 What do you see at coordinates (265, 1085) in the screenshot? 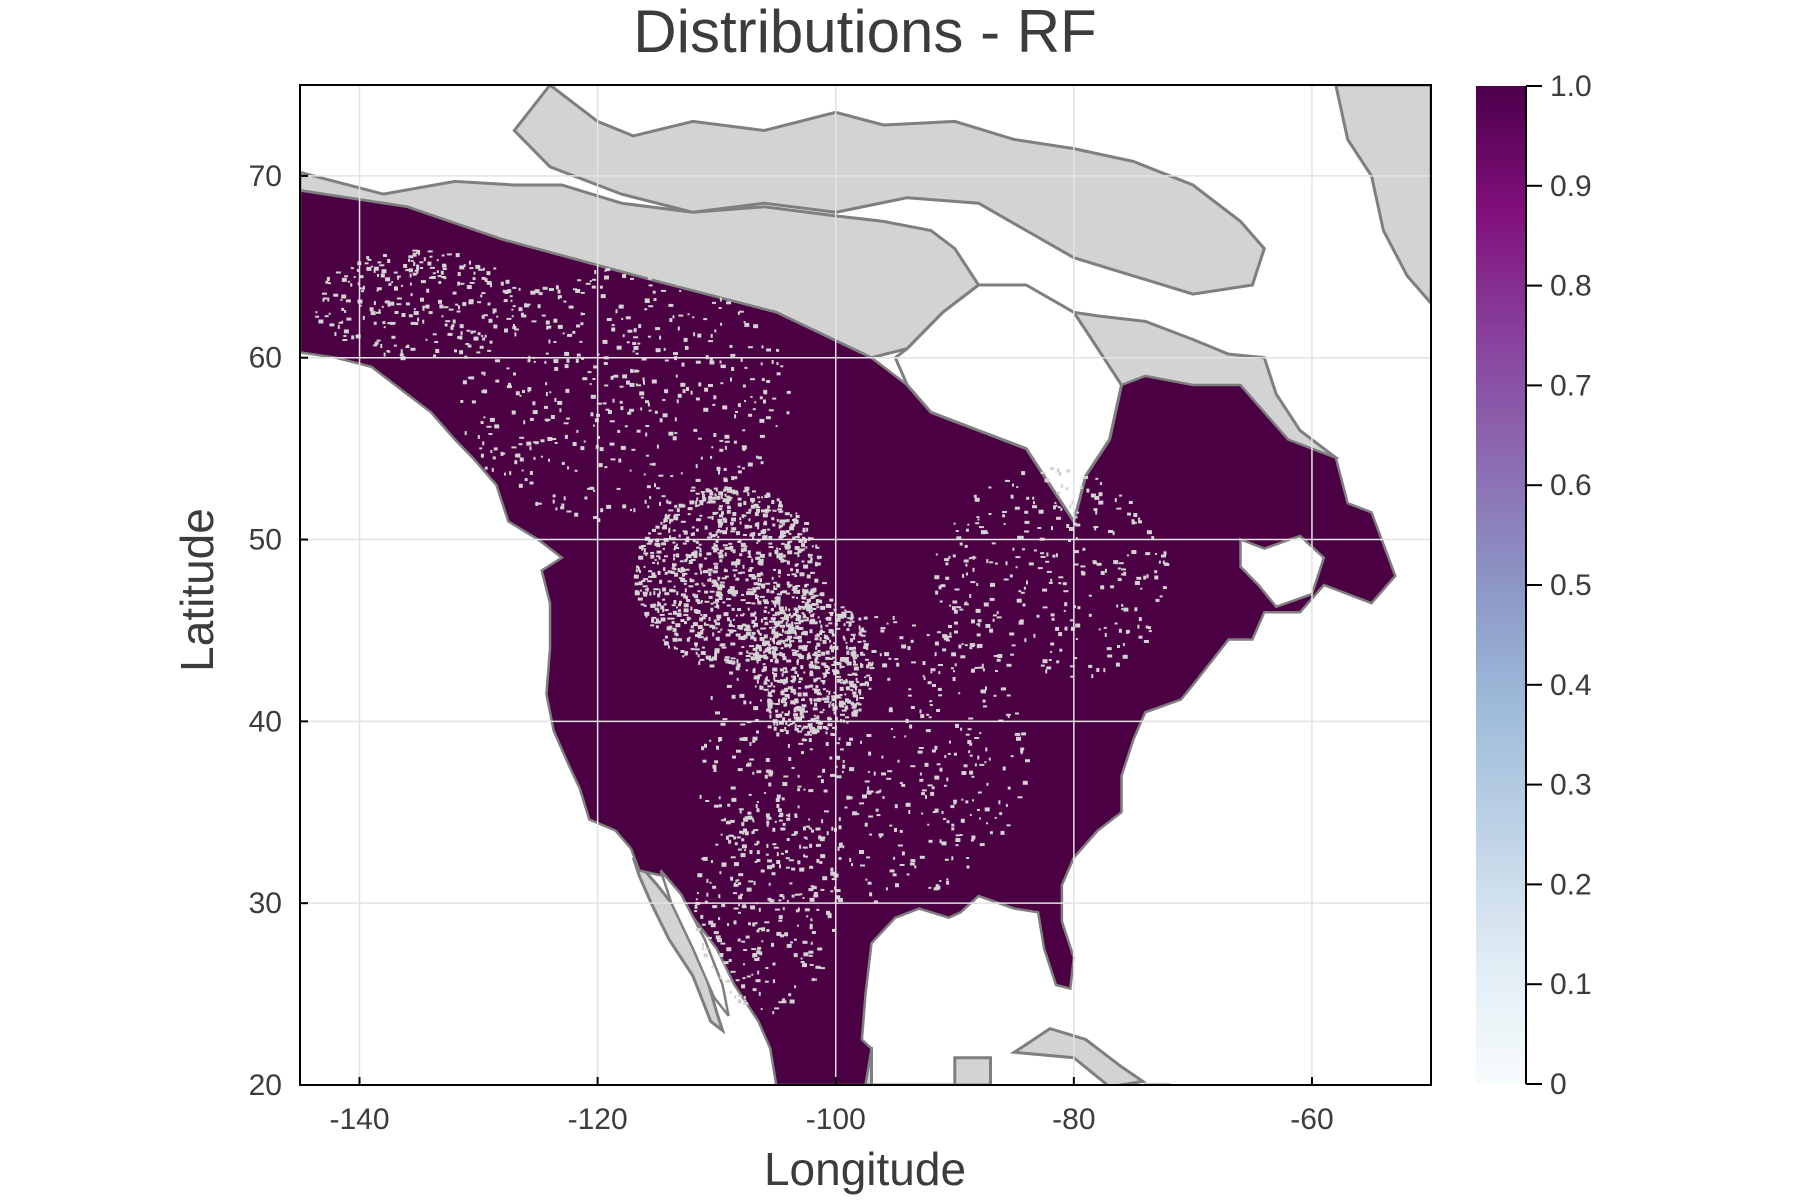
I see `y-tick-label: 20` at bounding box center [265, 1085].